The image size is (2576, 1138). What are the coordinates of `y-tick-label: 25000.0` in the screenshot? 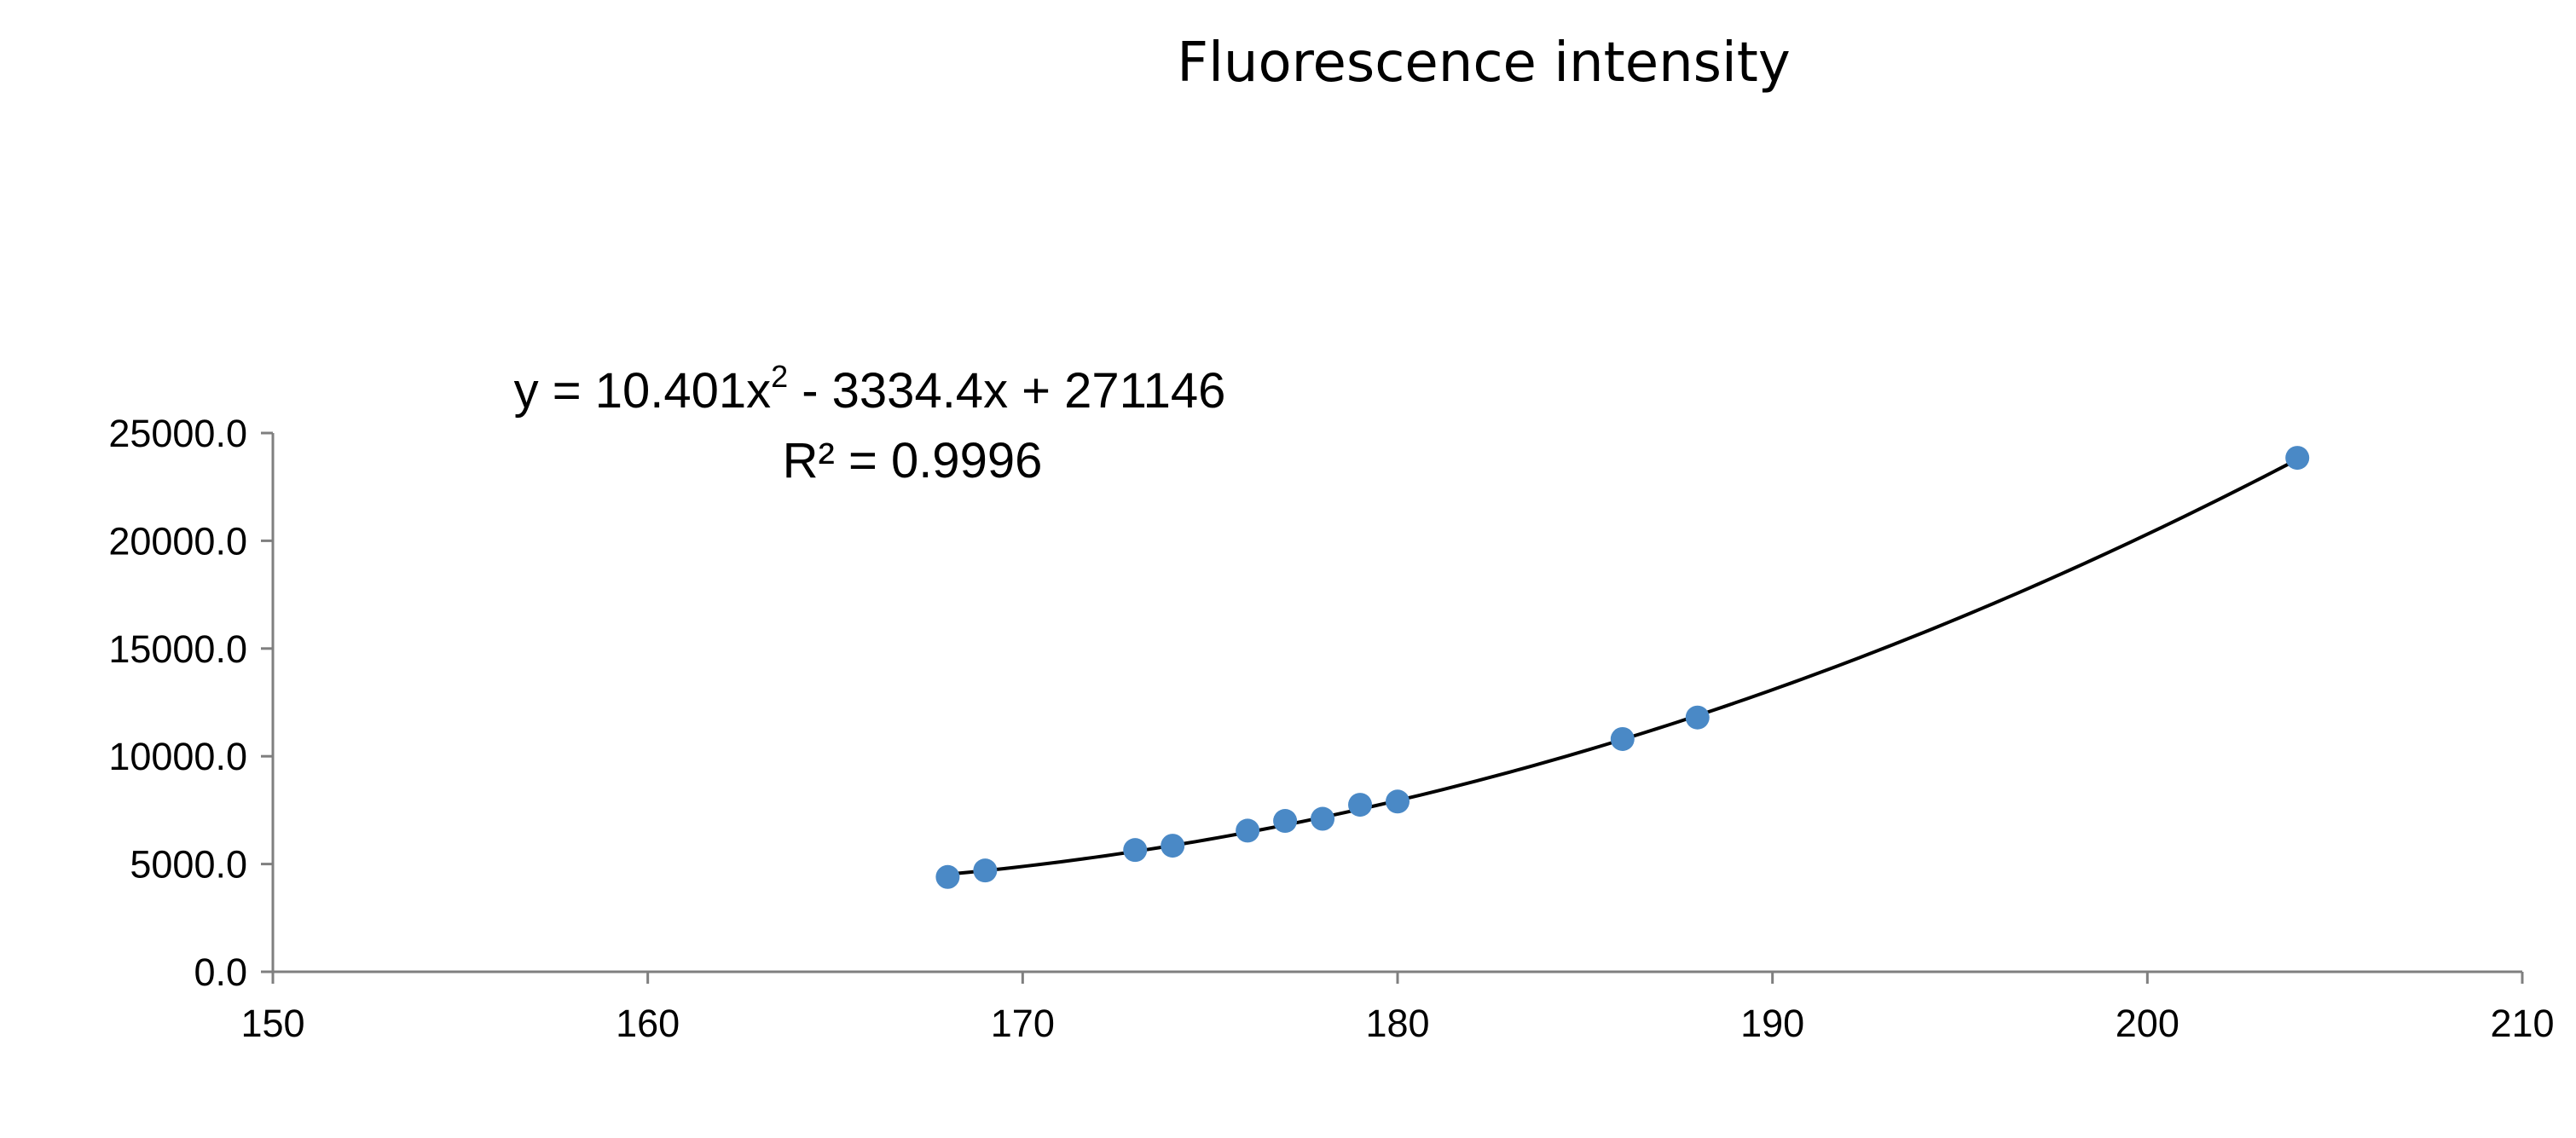 It's located at (177, 433).